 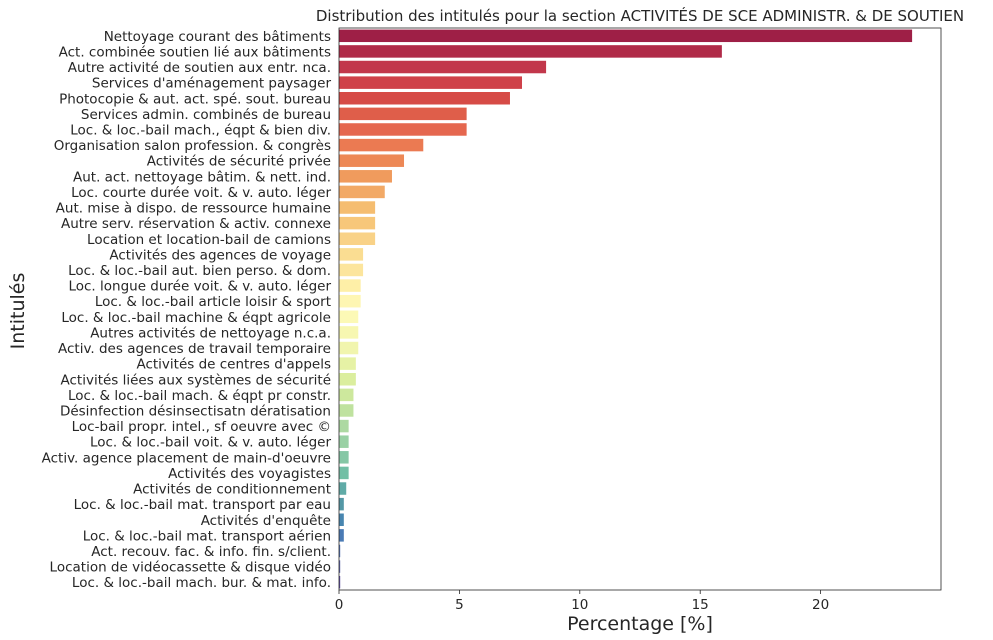 I want to click on category-label: Activités des voyagistes, so click(x=249, y=474).